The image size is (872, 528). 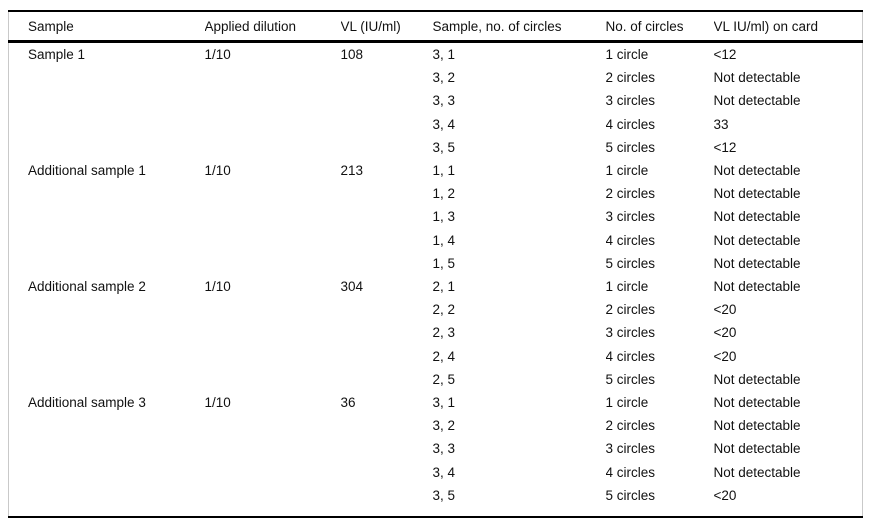 I want to click on cell-sample-no-of-circles: 3, 3, so click(x=444, y=449).